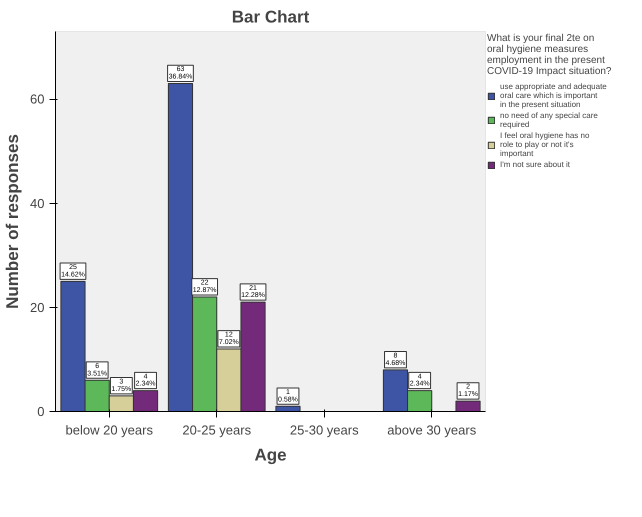 This screenshot has height=517, width=642. What do you see at coordinates (271, 17) in the screenshot?
I see `chart-title: Bar Chart` at bounding box center [271, 17].